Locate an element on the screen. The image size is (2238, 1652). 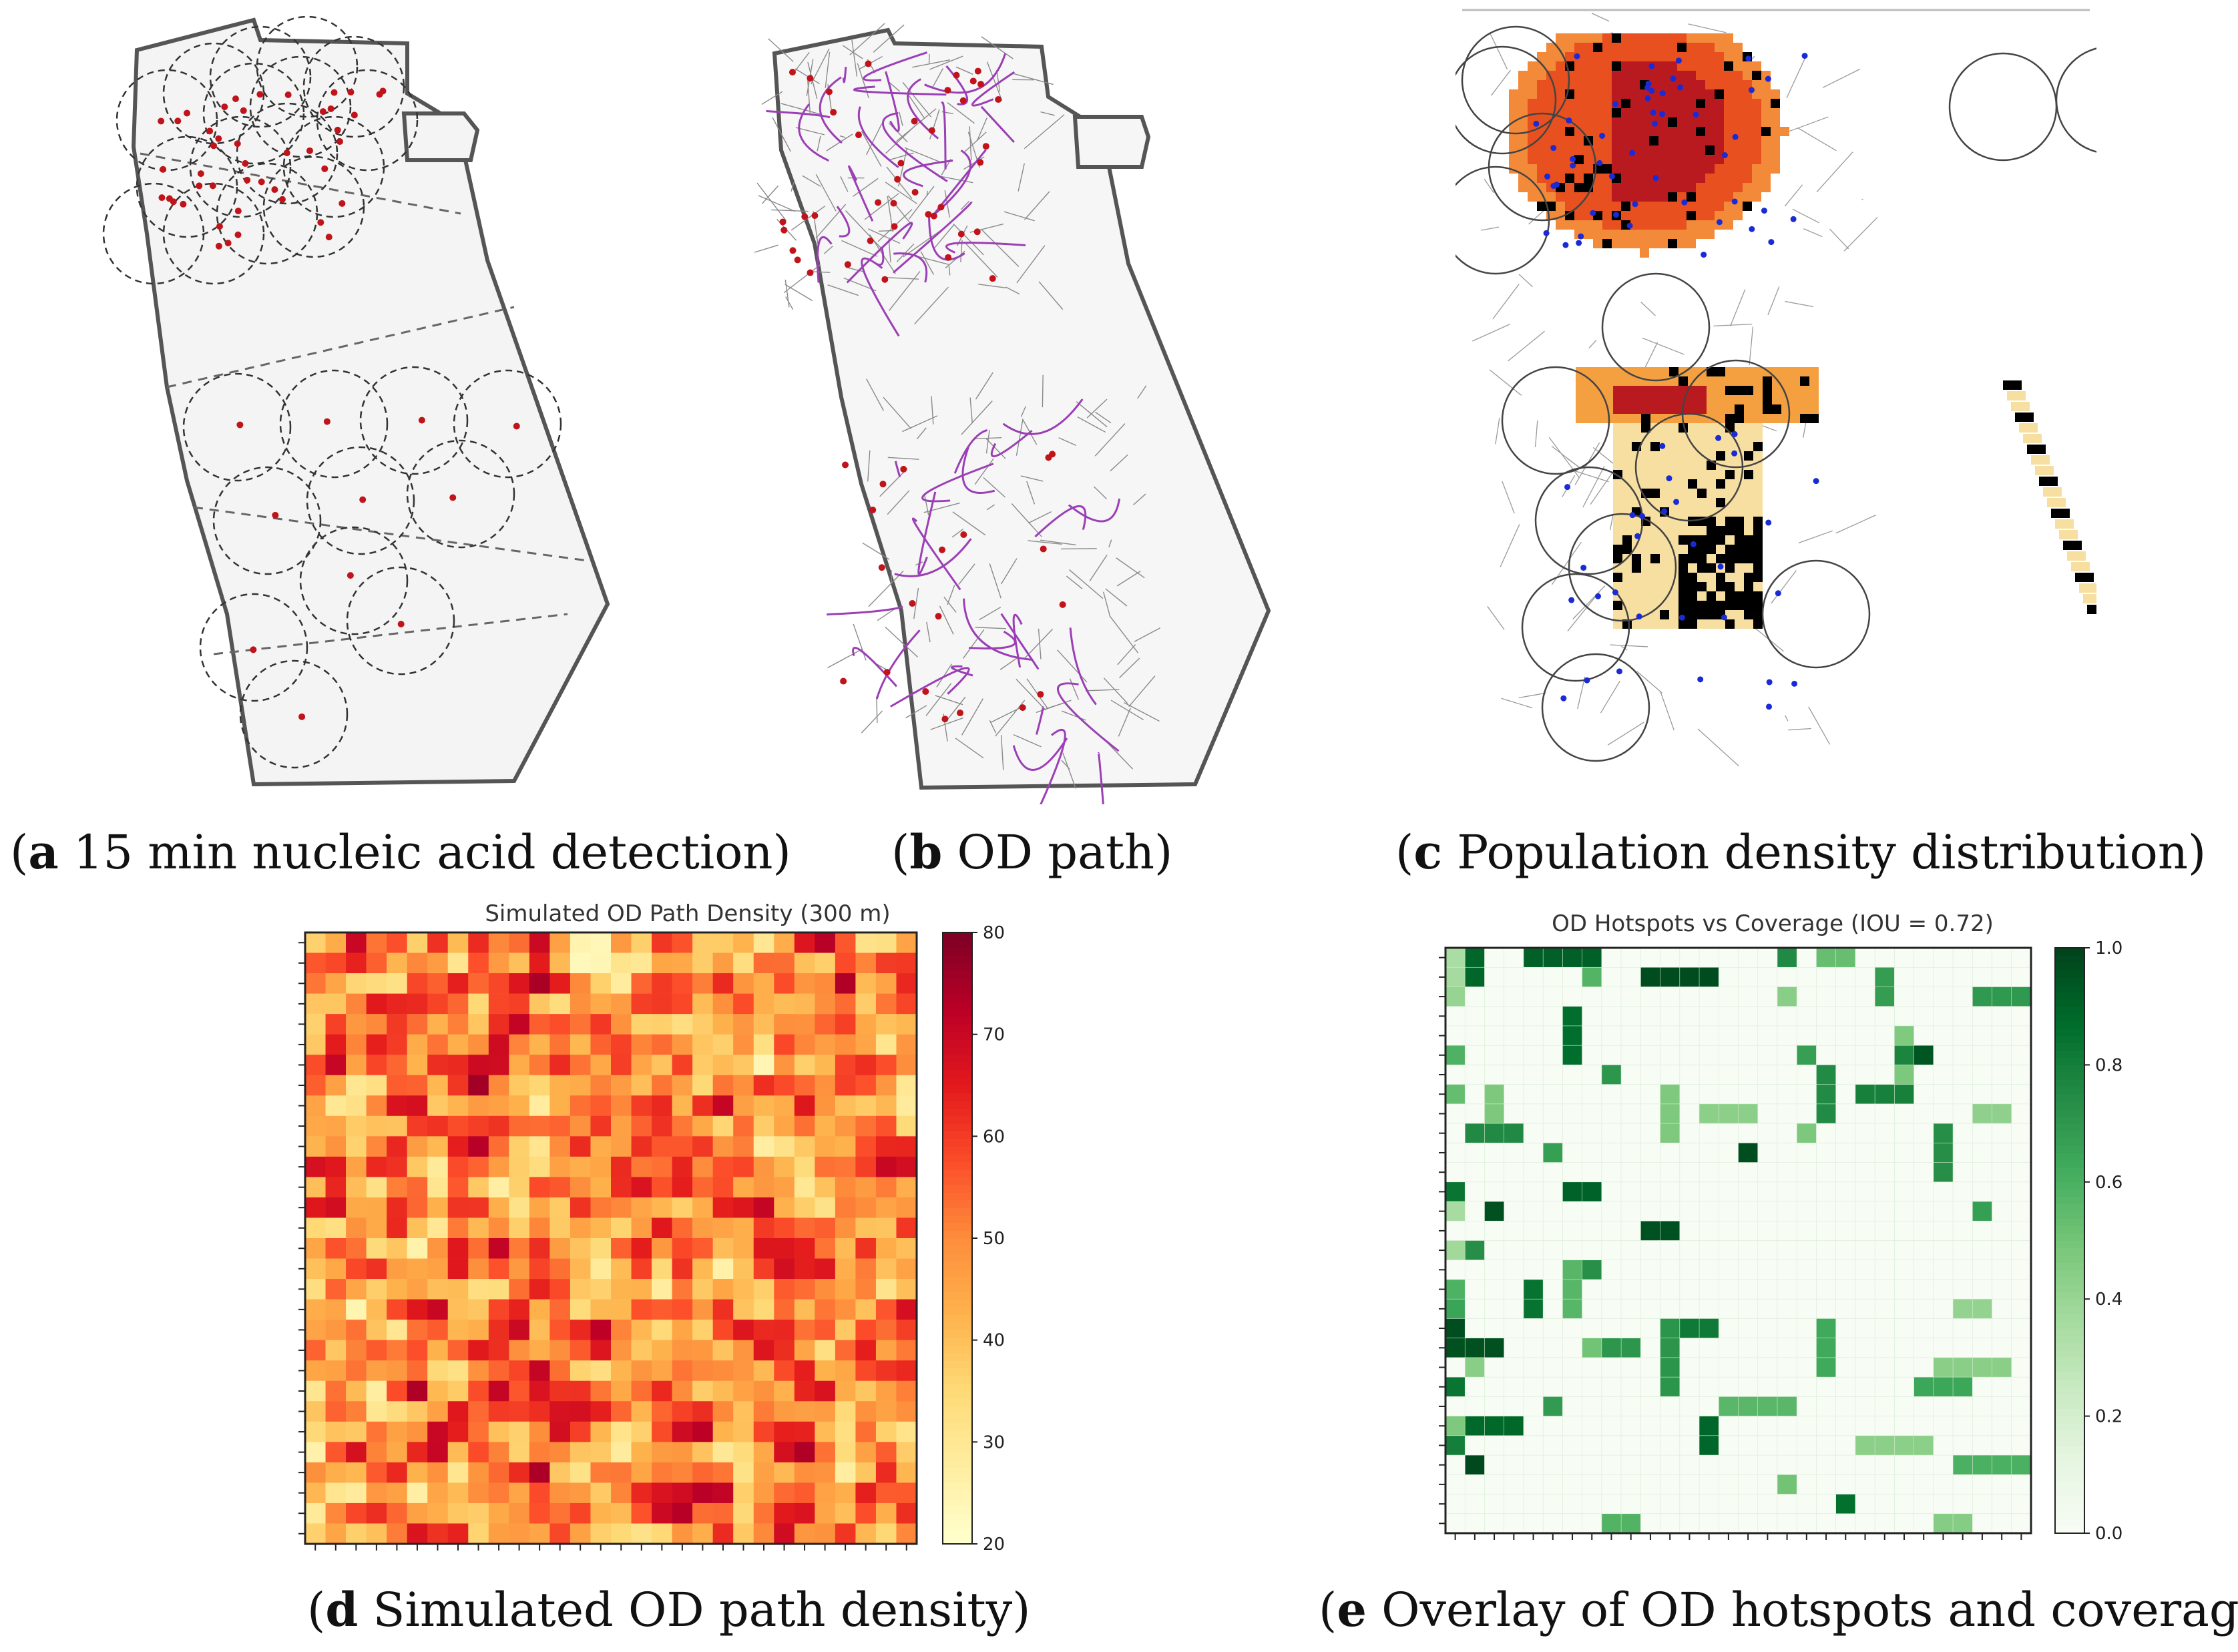
od-points is located at coordinates (922, 391).